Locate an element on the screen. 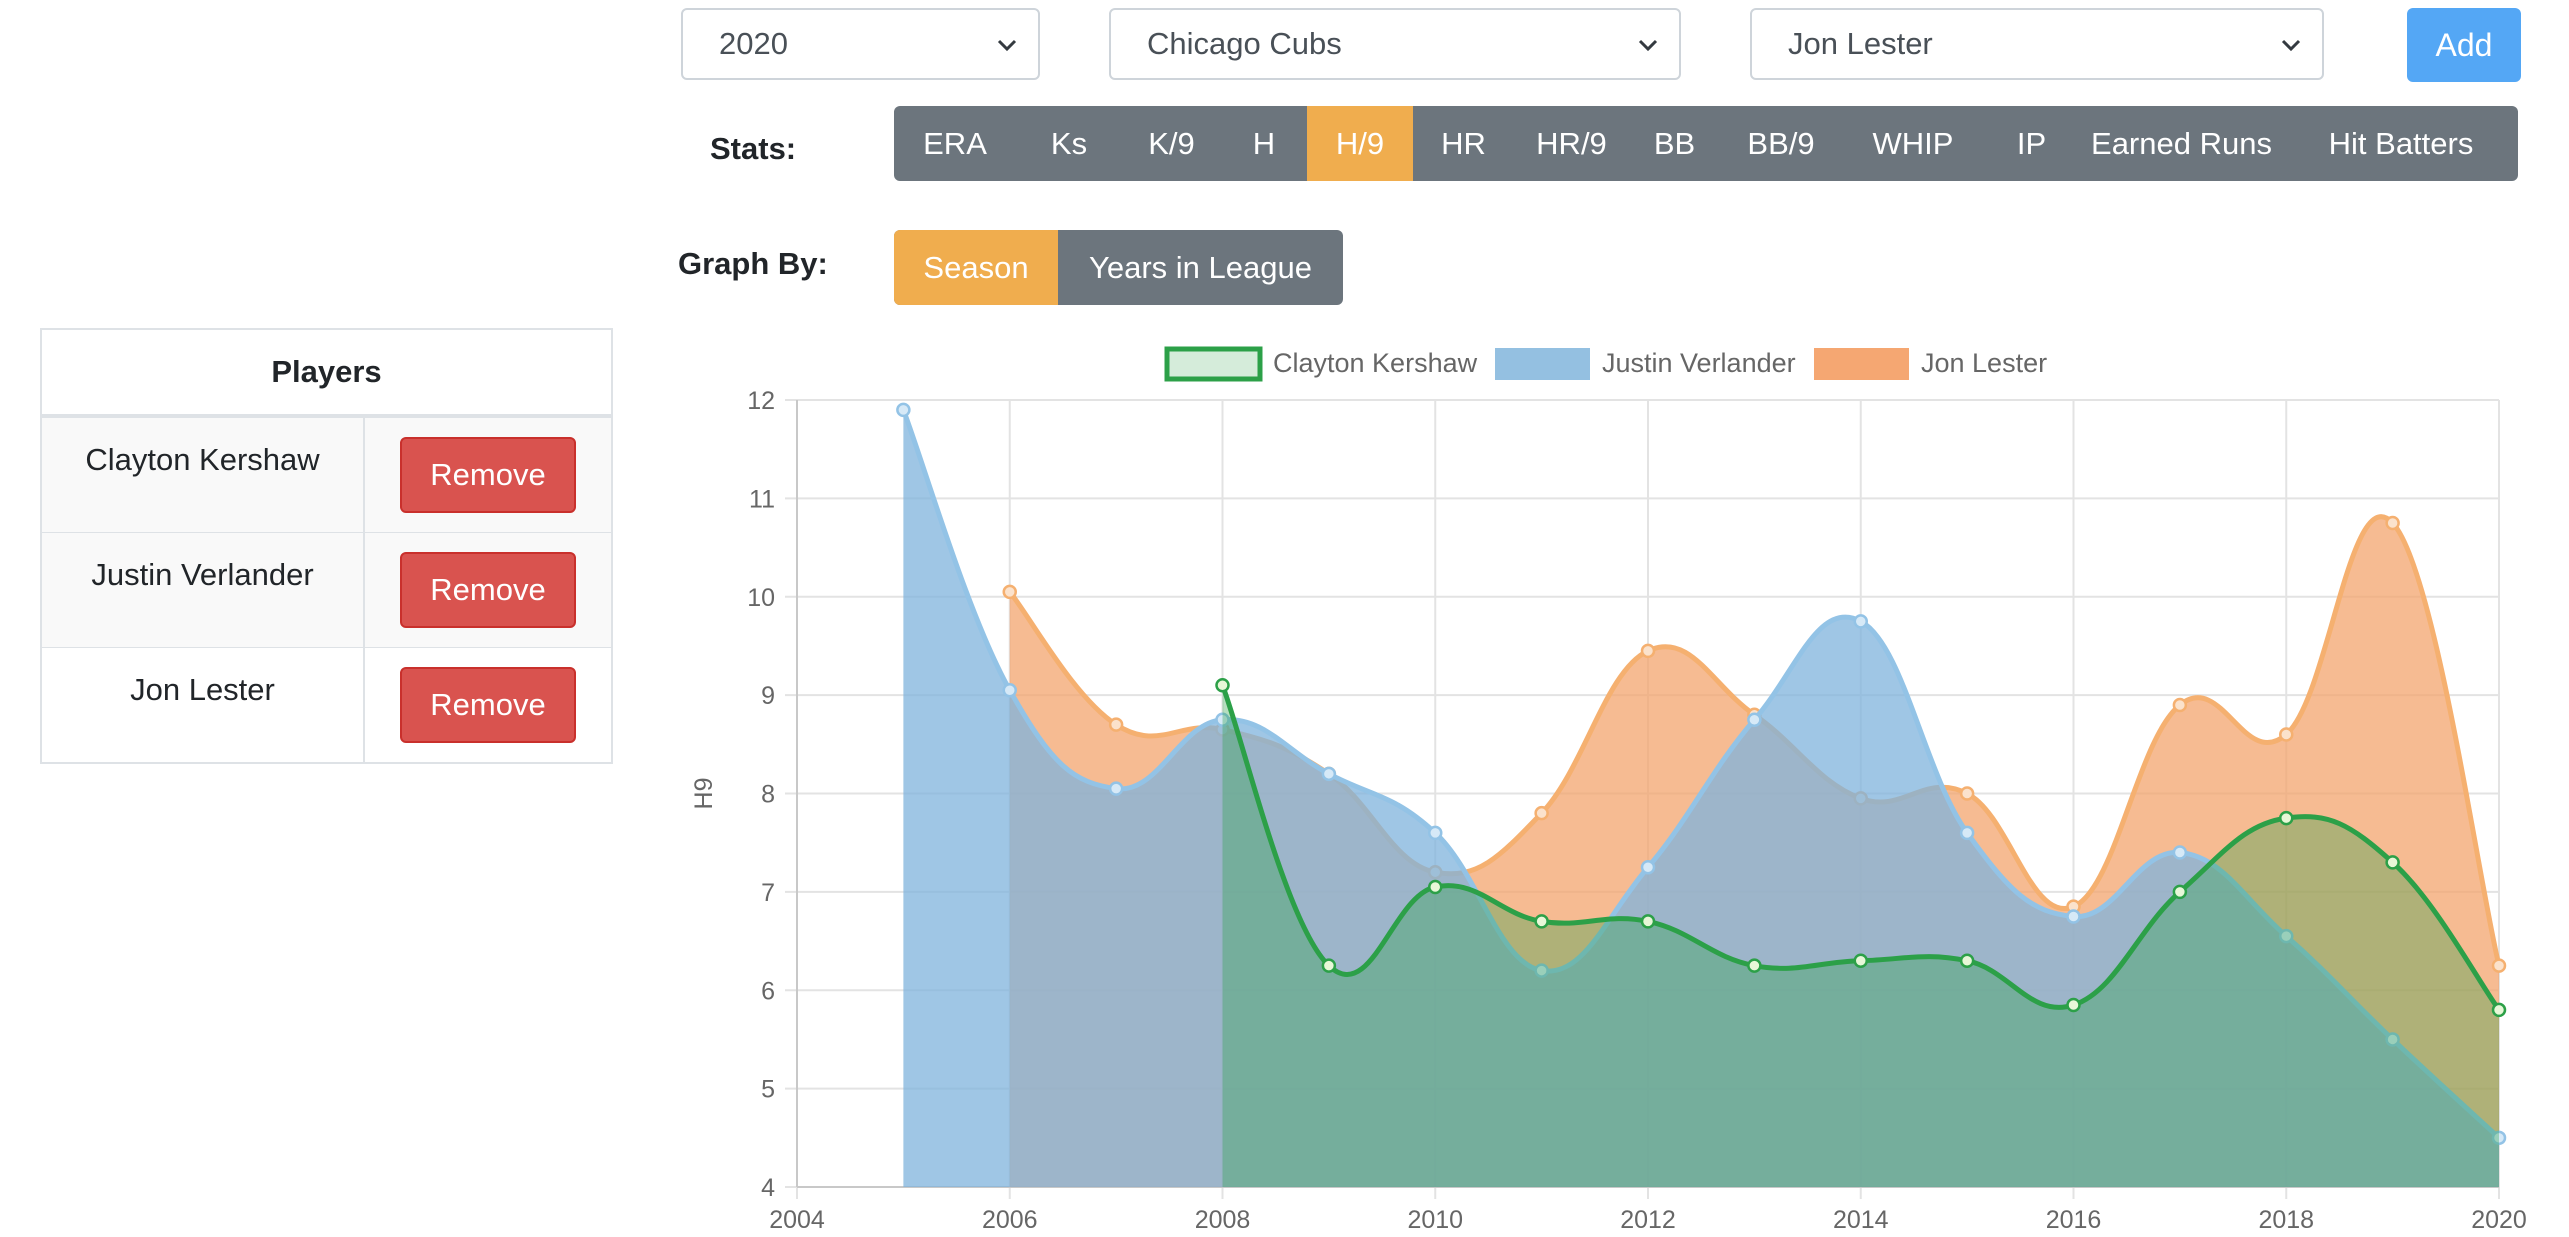 Image resolution: width=2569 pixels, height=1237 pixels. graph-by-season: Season is located at coordinates (976, 267).